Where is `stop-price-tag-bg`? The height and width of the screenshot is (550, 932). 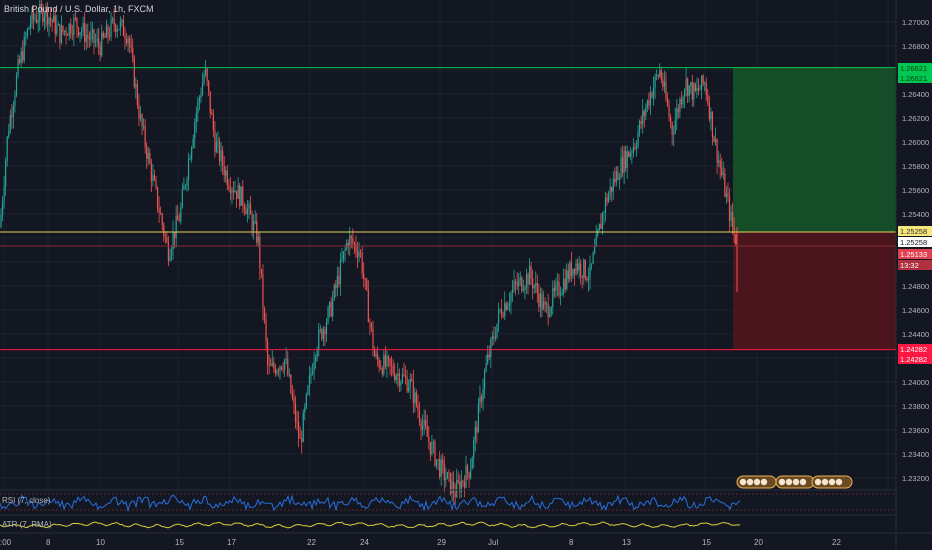
stop-price-tag-bg is located at coordinates (915, 349).